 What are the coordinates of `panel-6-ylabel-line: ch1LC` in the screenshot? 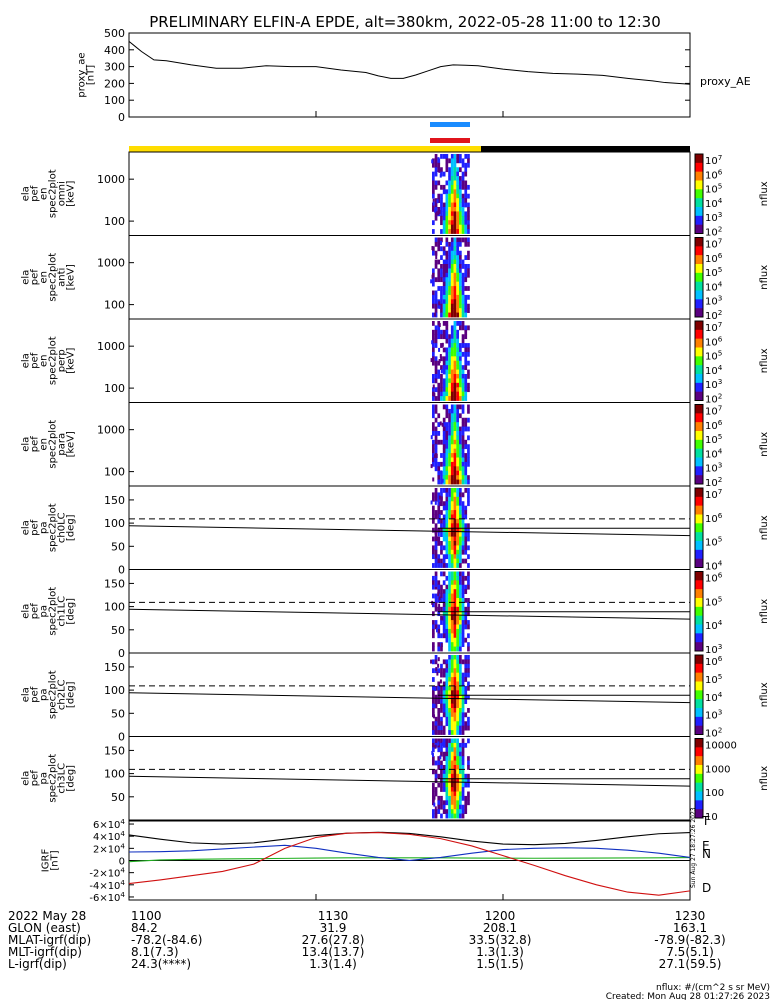 It's located at (62, 611).